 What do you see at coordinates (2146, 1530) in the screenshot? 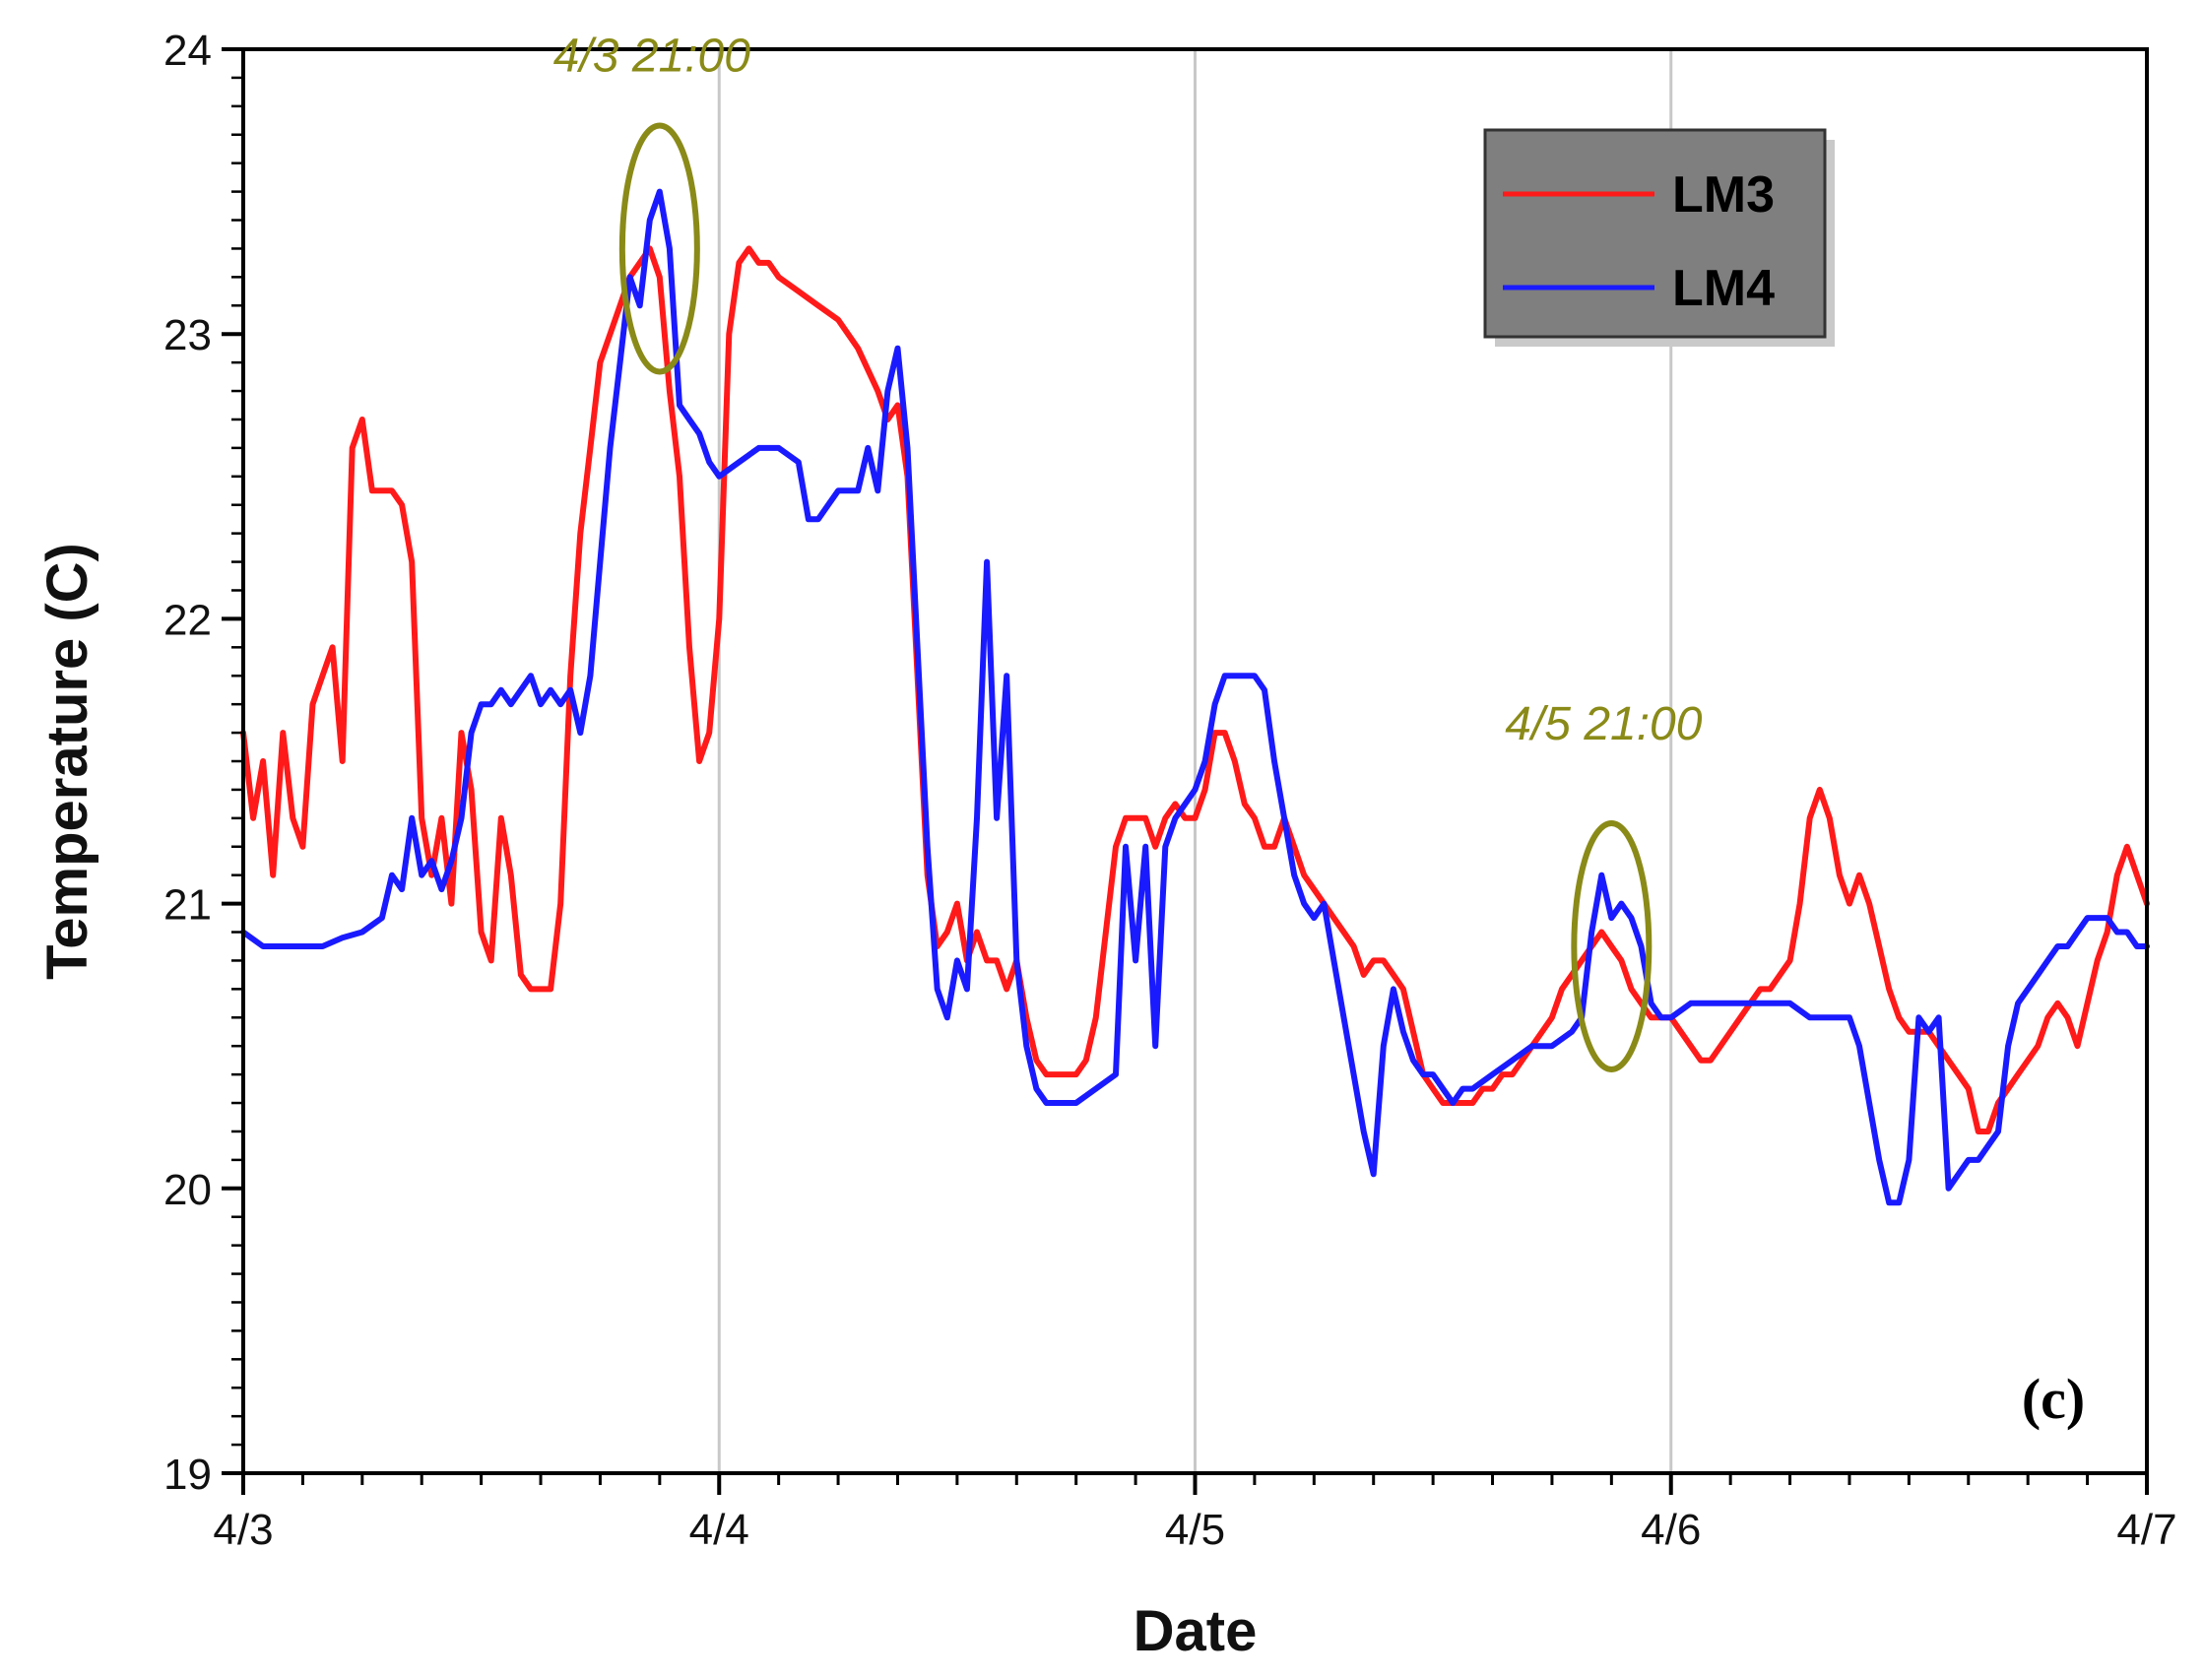
I see `x-tick-label: 4/7` at bounding box center [2146, 1530].